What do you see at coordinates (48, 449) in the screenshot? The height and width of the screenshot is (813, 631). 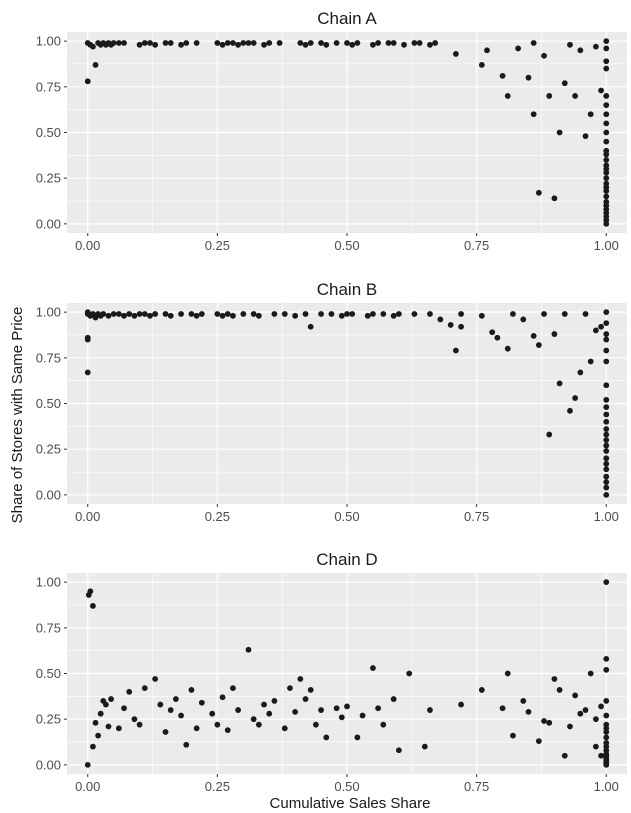 I see `y-tick-label: 0.25` at bounding box center [48, 449].